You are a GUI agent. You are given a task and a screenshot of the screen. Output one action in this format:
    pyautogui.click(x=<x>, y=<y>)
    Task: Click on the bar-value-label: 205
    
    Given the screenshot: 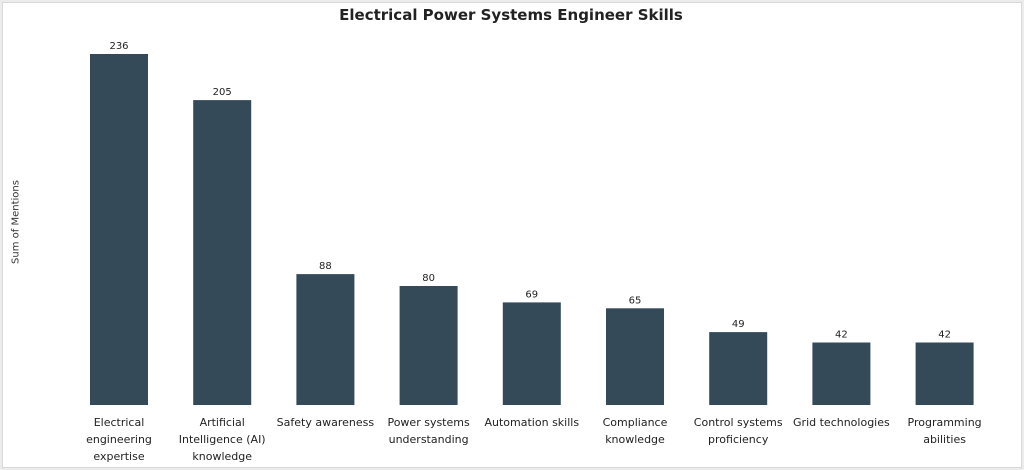 What is the action you would take?
    pyautogui.click(x=222, y=92)
    